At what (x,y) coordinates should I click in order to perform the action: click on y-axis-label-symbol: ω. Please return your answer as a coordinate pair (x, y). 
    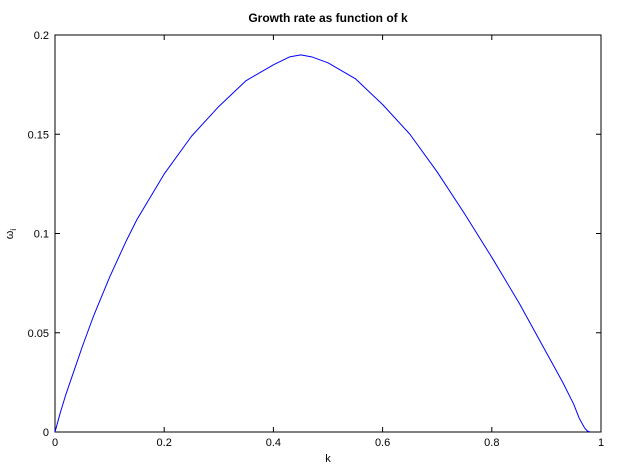
    Looking at the image, I should click on (10, 234).